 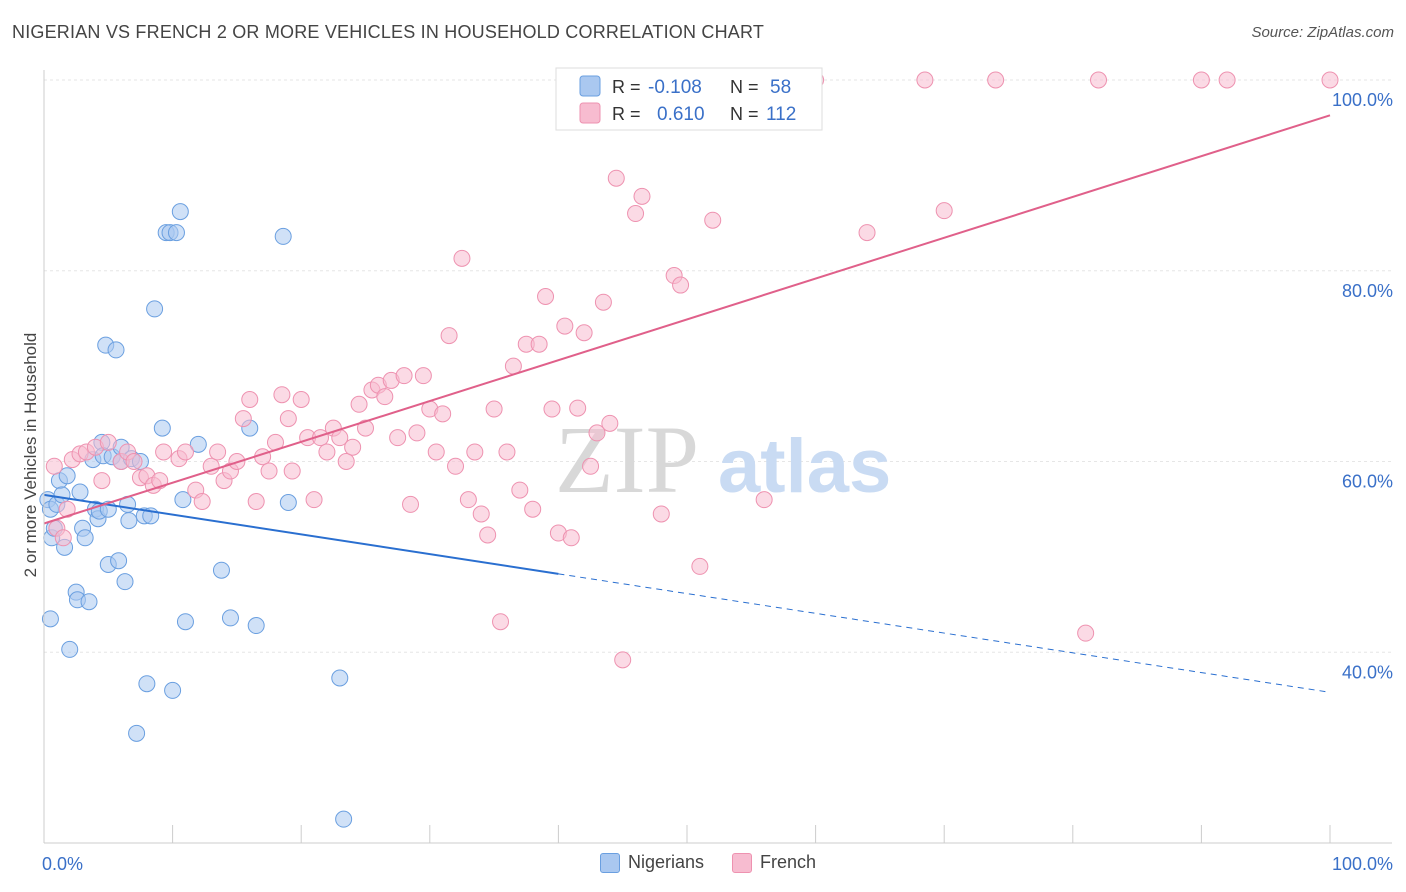 What do you see at coordinates (722, 862) in the screenshot?
I see `series-legend: Nigerians French` at bounding box center [722, 862].